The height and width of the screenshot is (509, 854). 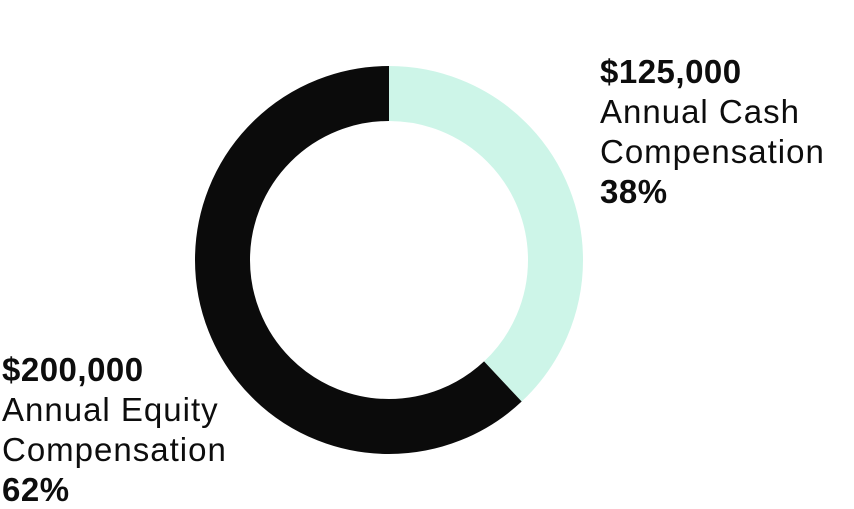 What do you see at coordinates (712, 132) in the screenshot?
I see `cash-compensation-label: $125,000 Annual Cash Compensation 38%` at bounding box center [712, 132].